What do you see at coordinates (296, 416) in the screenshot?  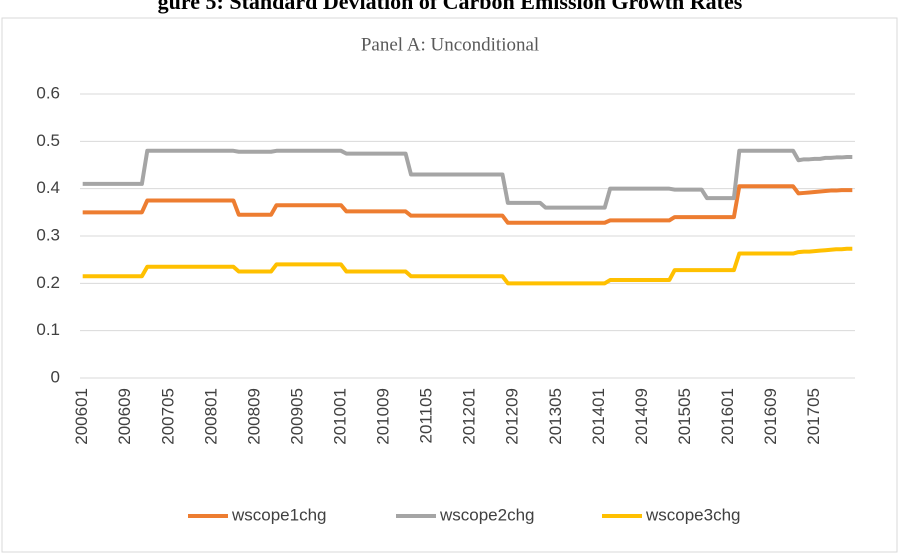 I see `x-tick-label: 200905` at bounding box center [296, 416].